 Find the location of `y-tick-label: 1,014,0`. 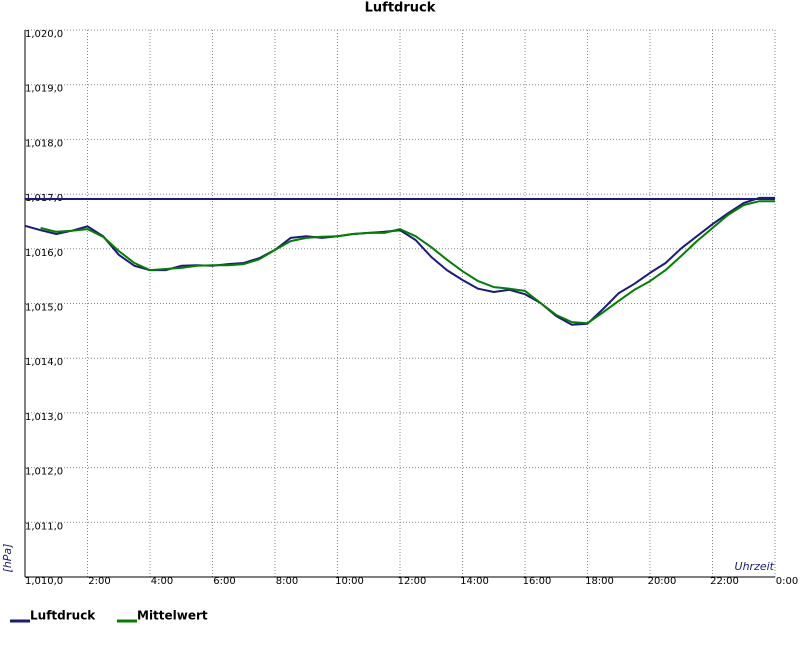

y-tick-label: 1,014,0 is located at coordinates (44, 362).